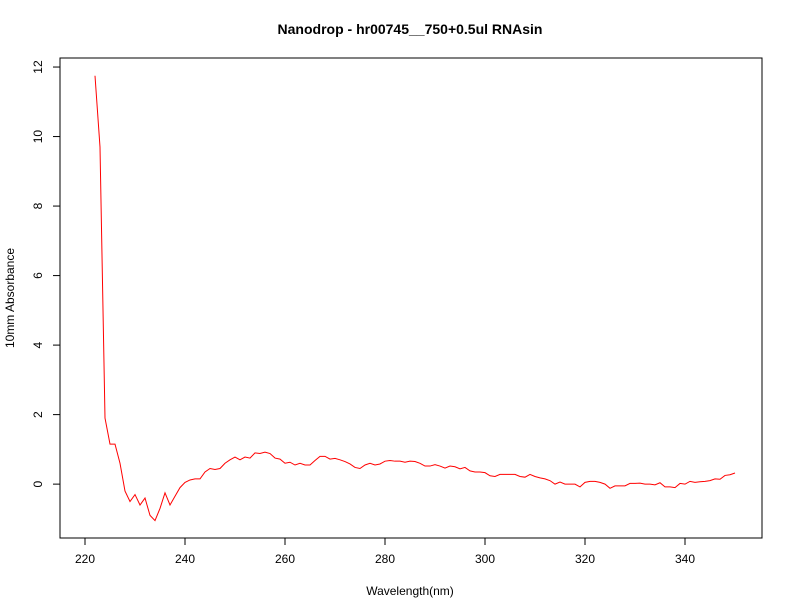 This screenshot has height=612, width=792. Describe the element at coordinates (585, 559) in the screenshot. I see `x-tick-label: 320` at that location.